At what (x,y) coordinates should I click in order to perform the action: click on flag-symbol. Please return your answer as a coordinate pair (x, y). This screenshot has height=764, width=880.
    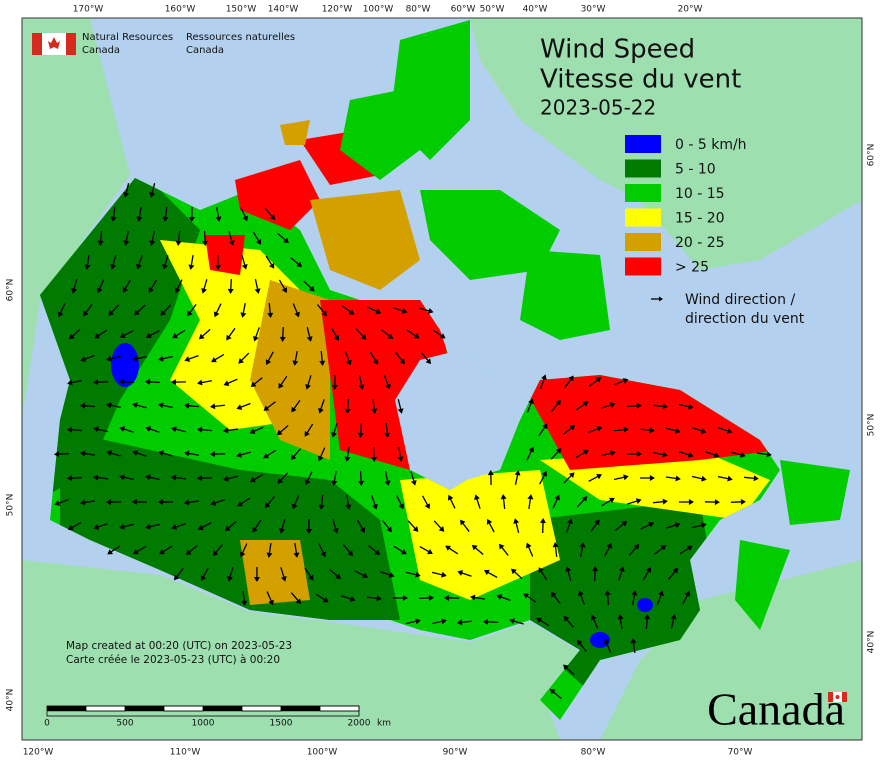
    Looking at the image, I should click on (54, 44).